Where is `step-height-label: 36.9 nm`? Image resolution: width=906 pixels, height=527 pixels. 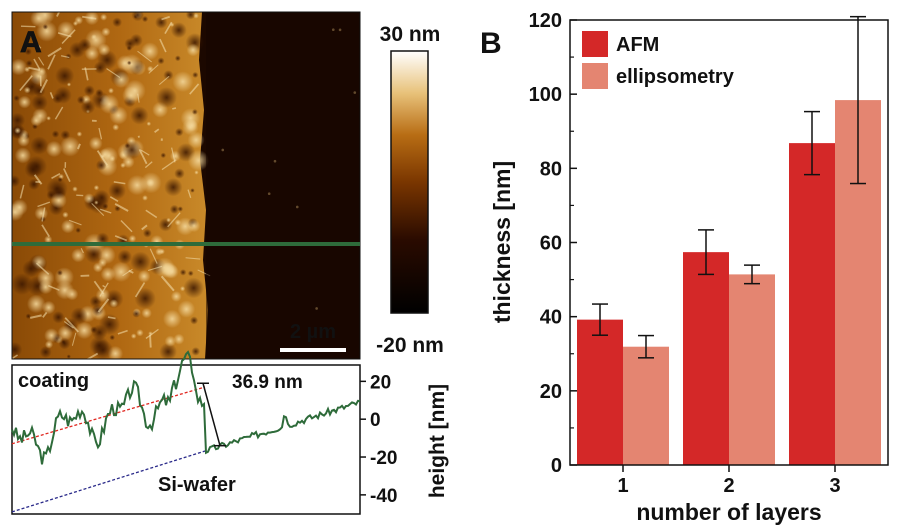 step-height-label: 36.9 nm is located at coordinates (267, 382).